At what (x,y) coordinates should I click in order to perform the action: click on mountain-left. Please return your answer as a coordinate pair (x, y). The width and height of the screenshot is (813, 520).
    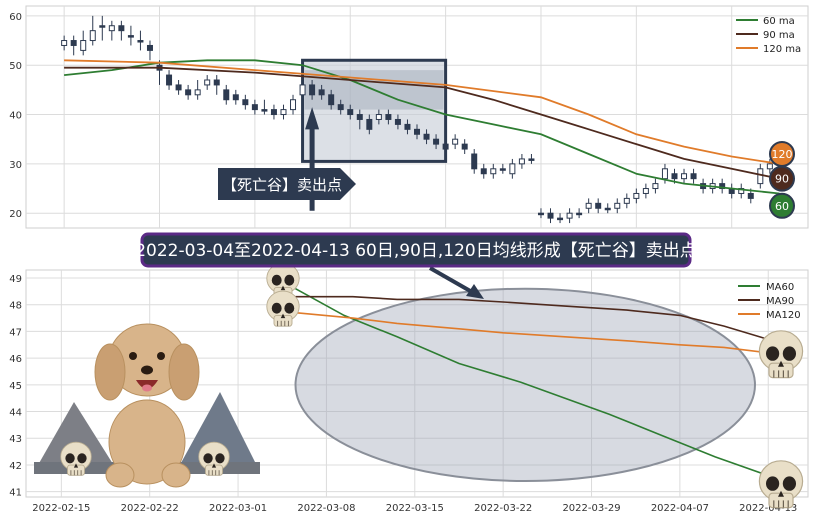
    Looking at the image, I should click on (76, 437).